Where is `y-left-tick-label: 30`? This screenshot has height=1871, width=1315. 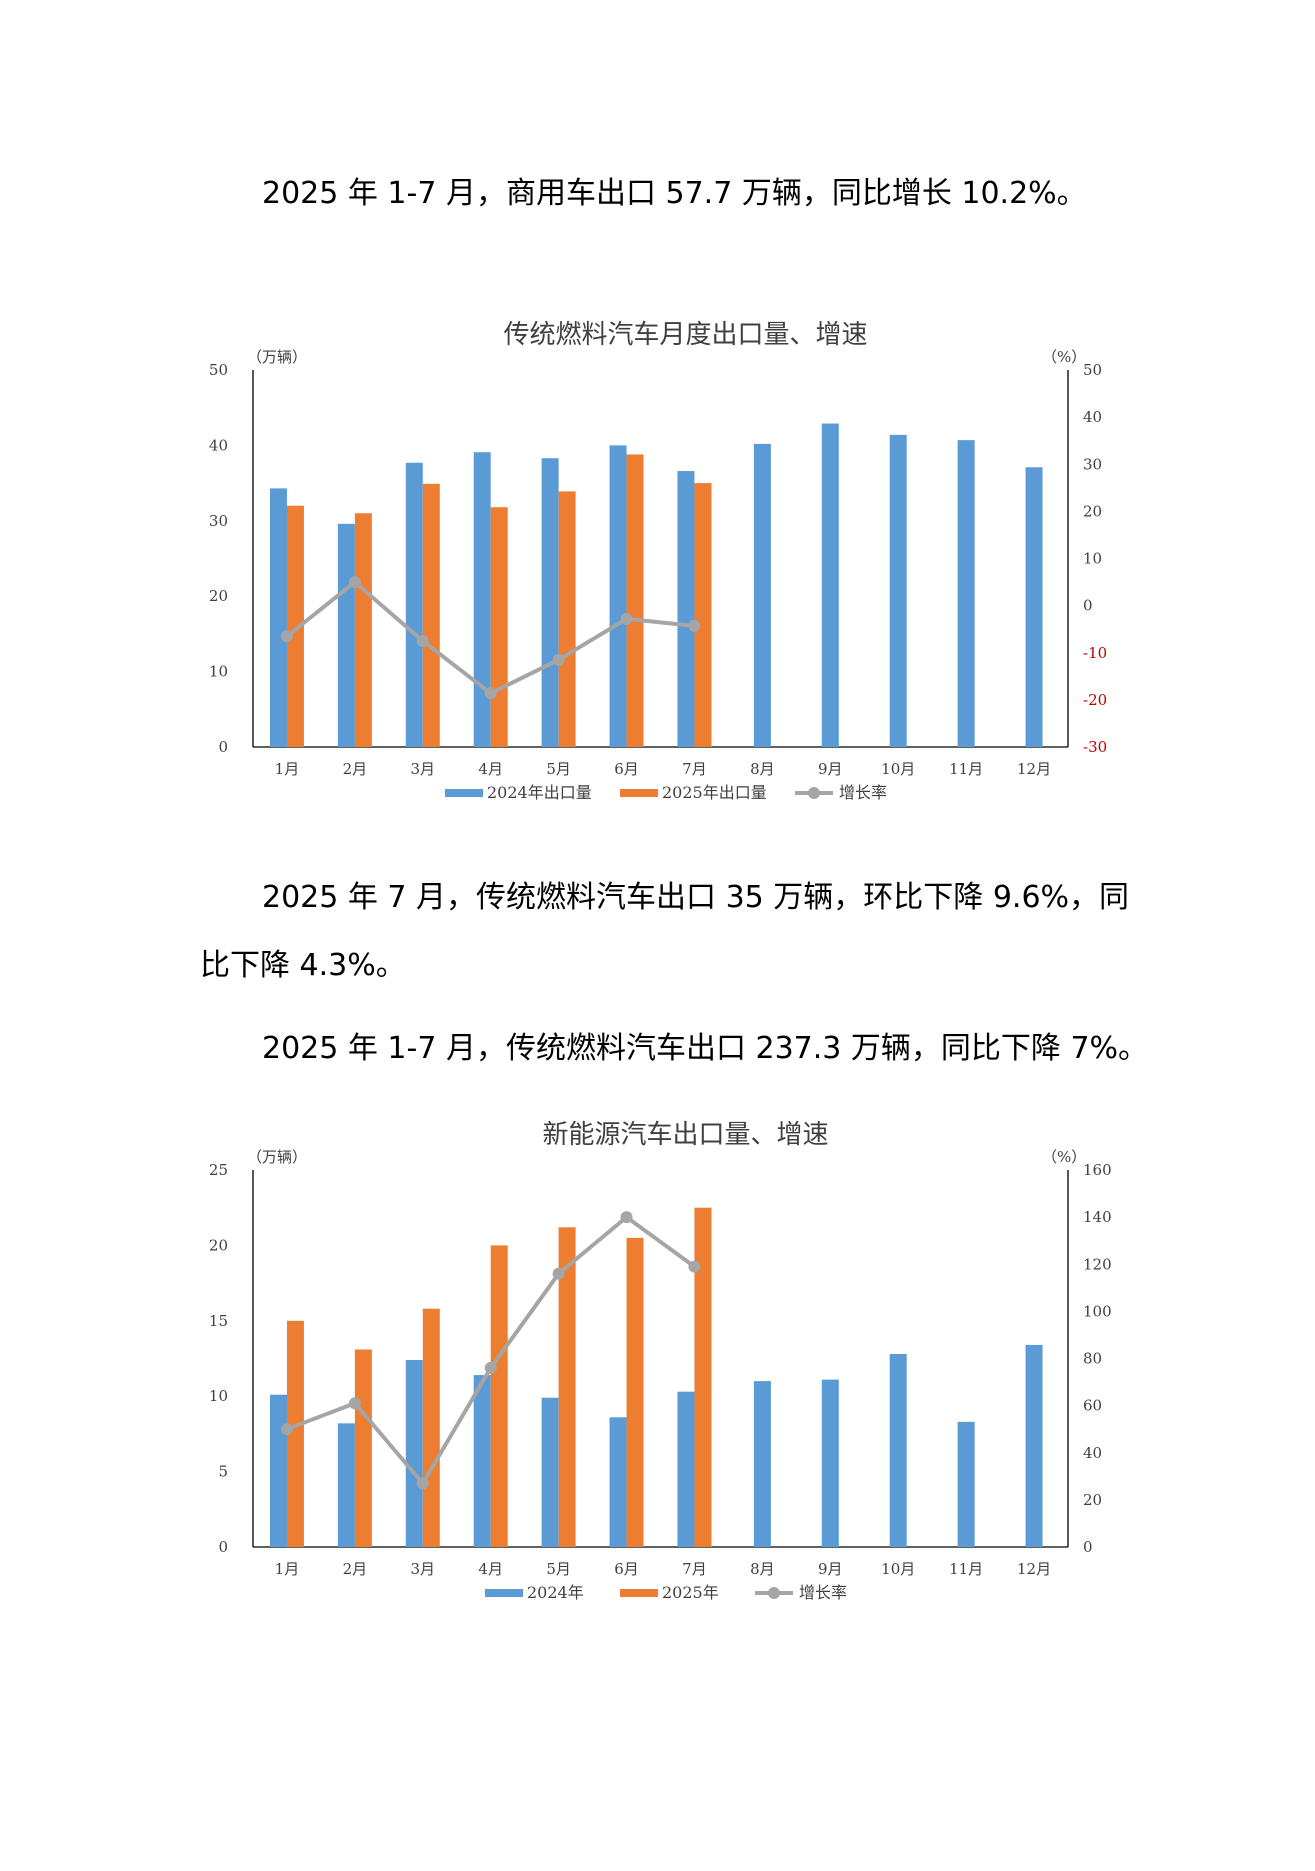 y-left-tick-label: 30 is located at coordinates (218, 521).